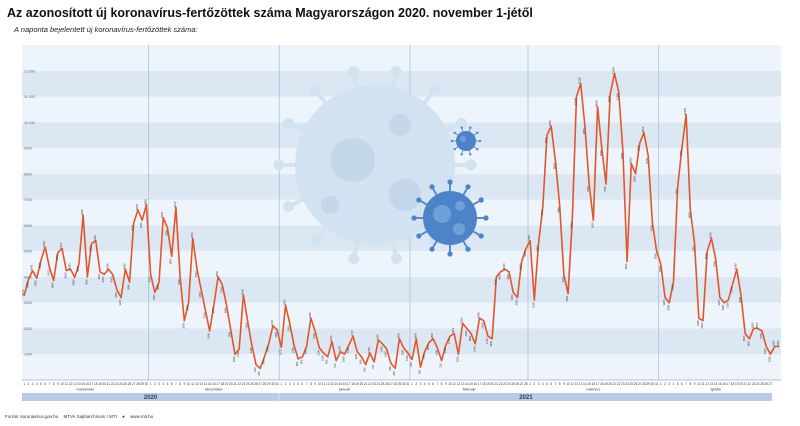 This screenshot has height=426, width=800. I want to click on data-label: 2700, so click(204, 315).